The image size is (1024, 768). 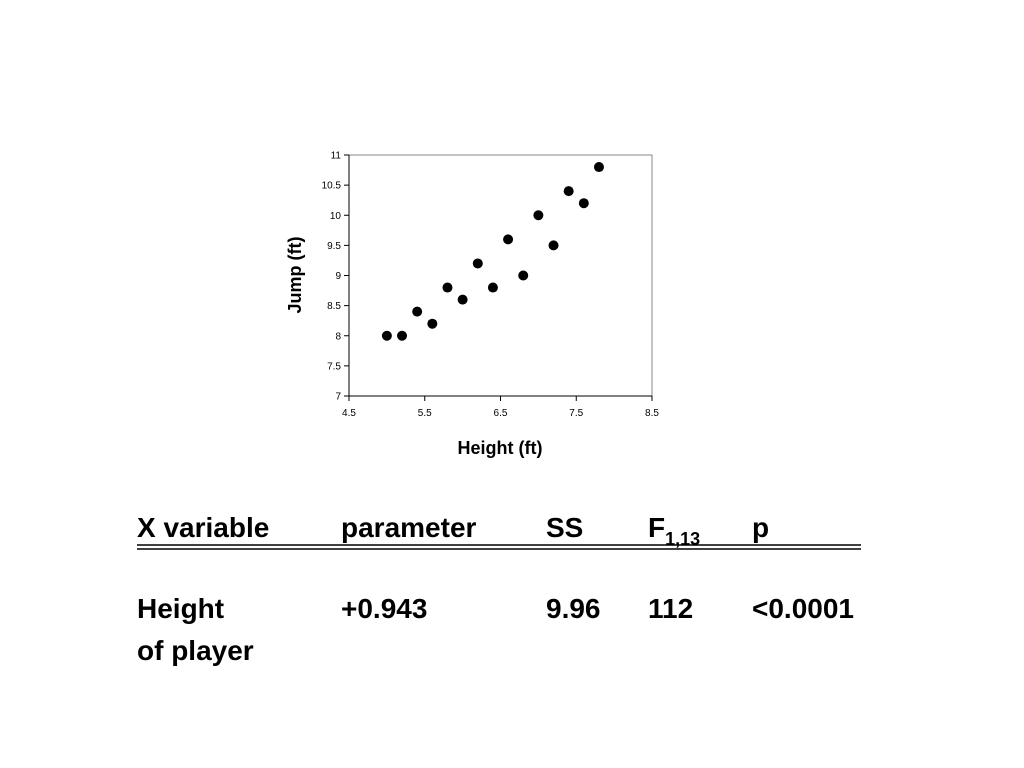 What do you see at coordinates (409, 527) in the screenshot?
I see `table-header: parameter` at bounding box center [409, 527].